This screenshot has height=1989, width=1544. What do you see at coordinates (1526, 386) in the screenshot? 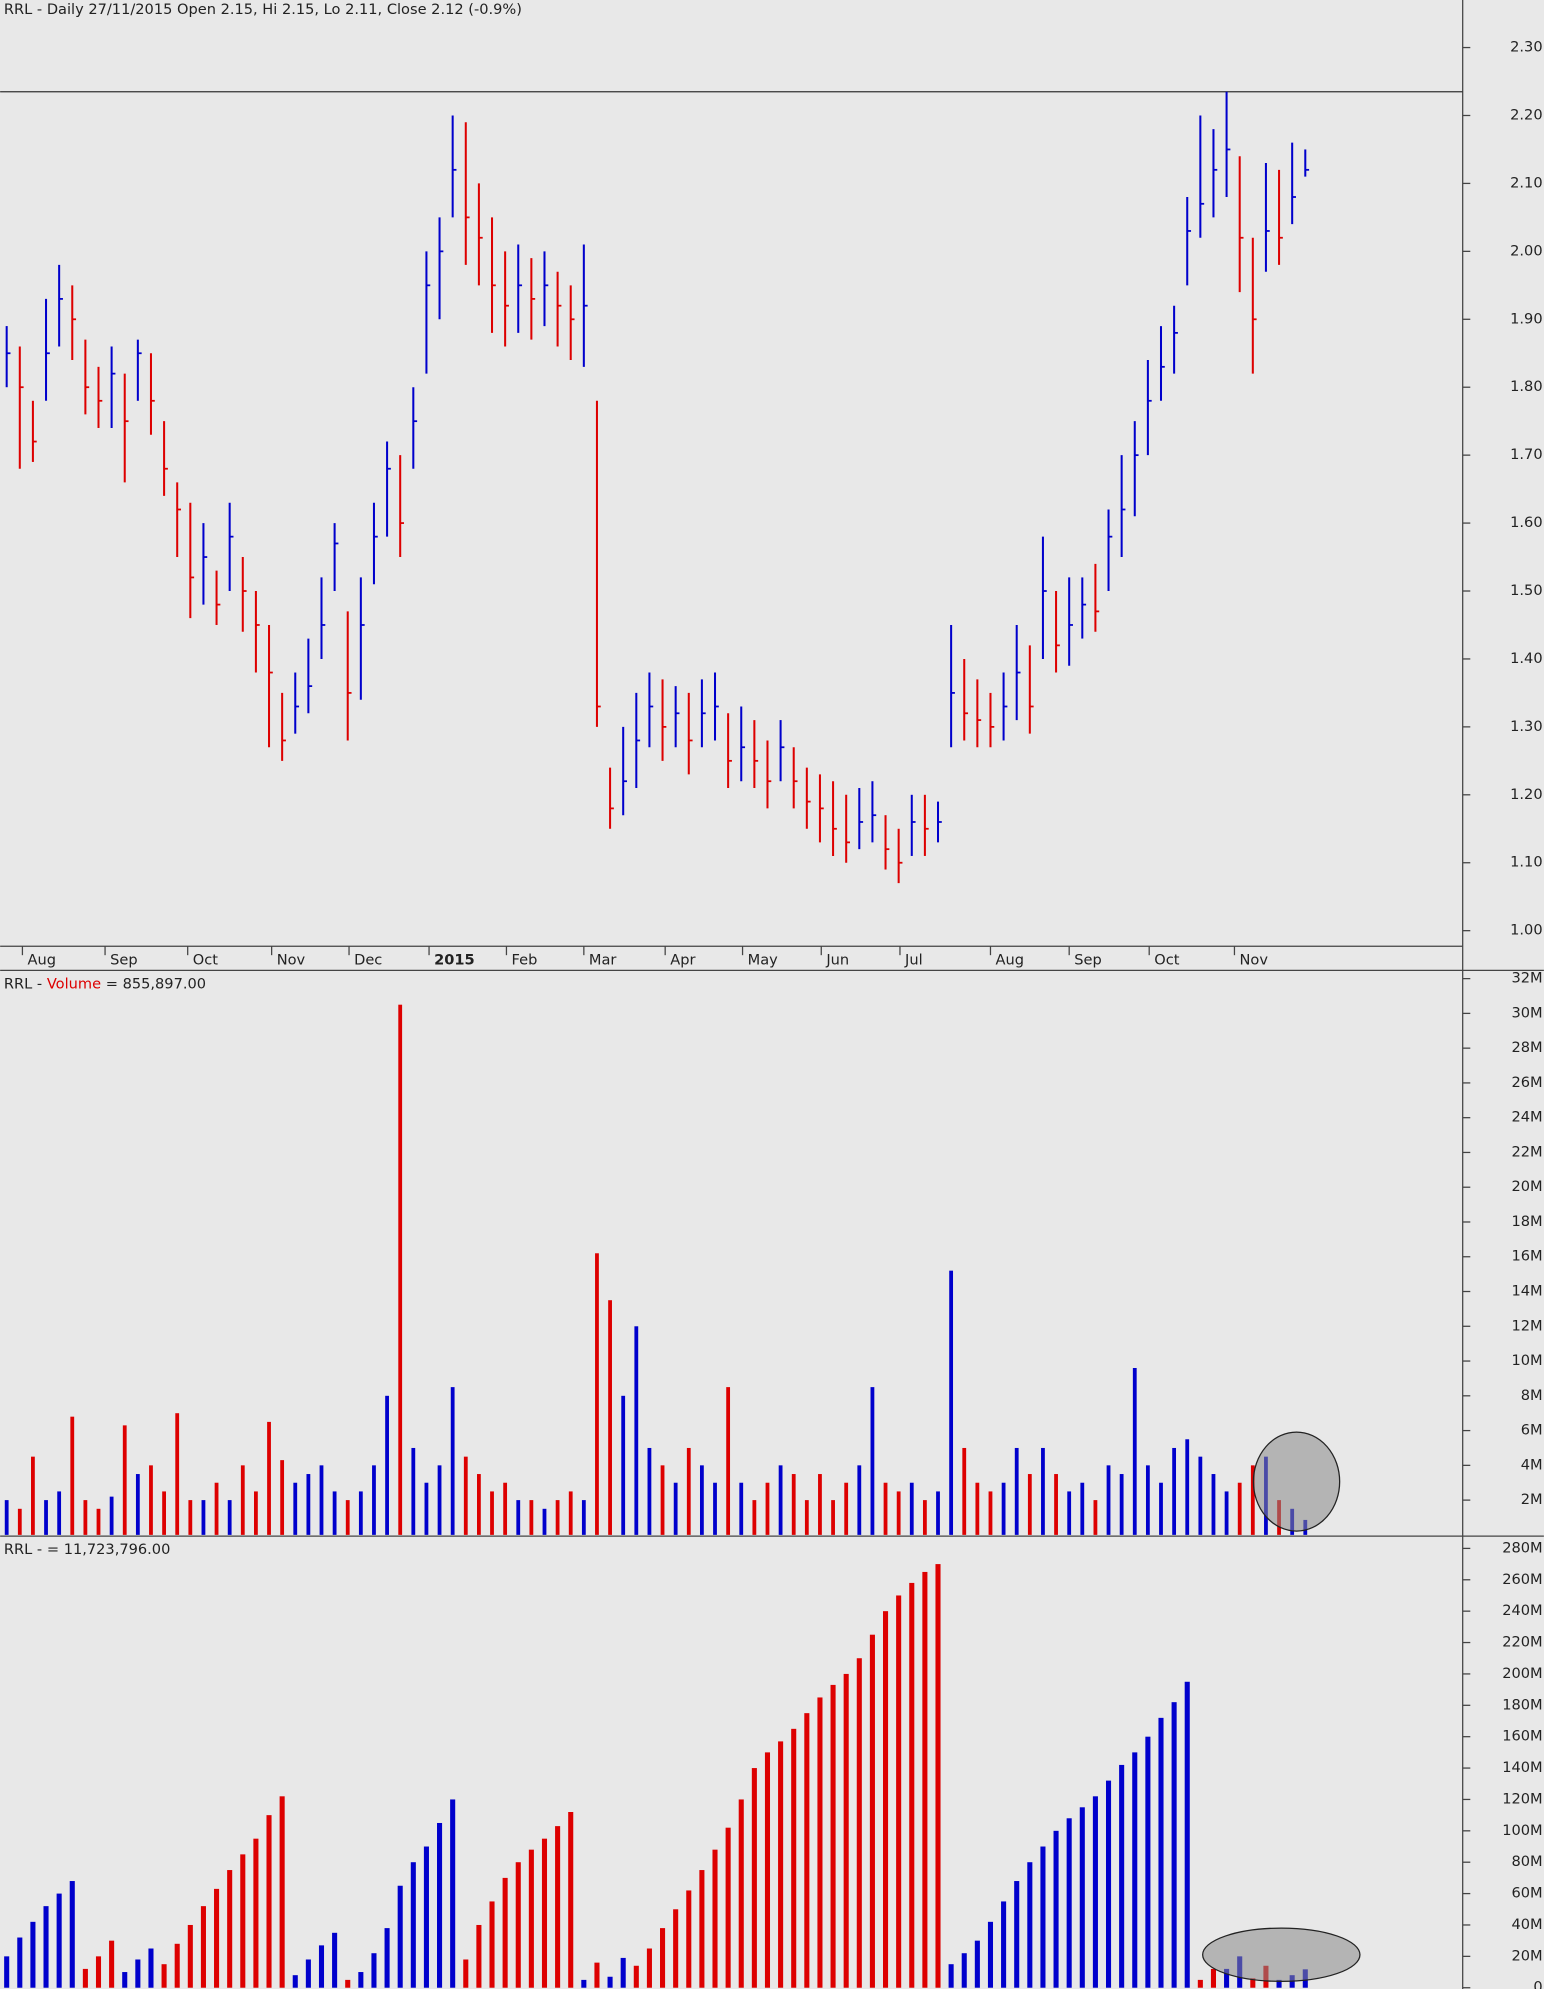
I see `y-tick-label: 1.80` at bounding box center [1526, 386].